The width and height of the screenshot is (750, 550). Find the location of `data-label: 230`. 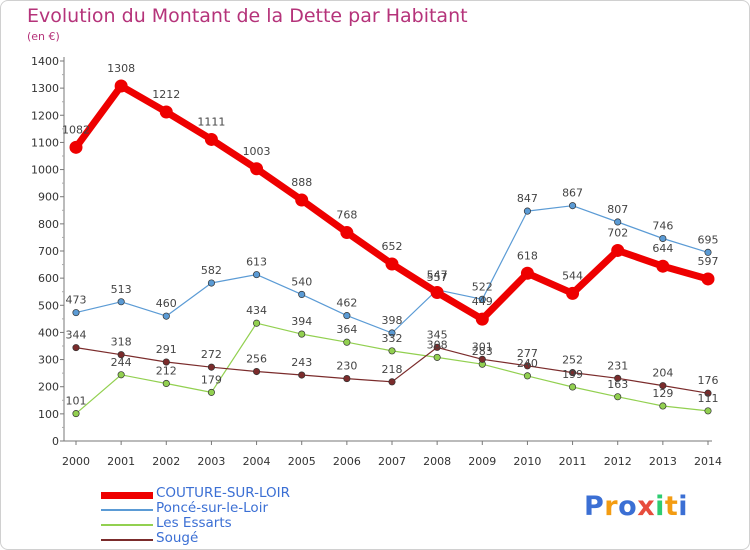

data-label: 230 is located at coordinates (346, 366).